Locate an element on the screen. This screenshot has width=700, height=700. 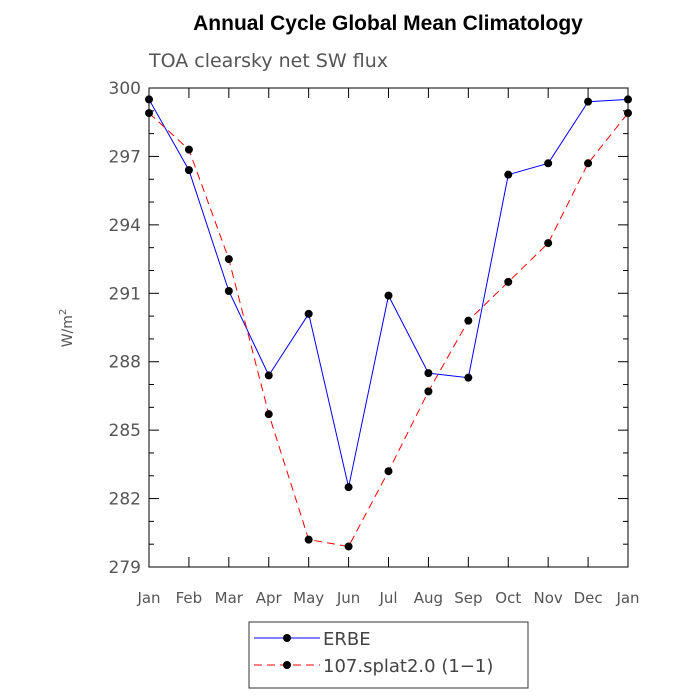
y-tick-label: 288 is located at coordinates (125, 363).